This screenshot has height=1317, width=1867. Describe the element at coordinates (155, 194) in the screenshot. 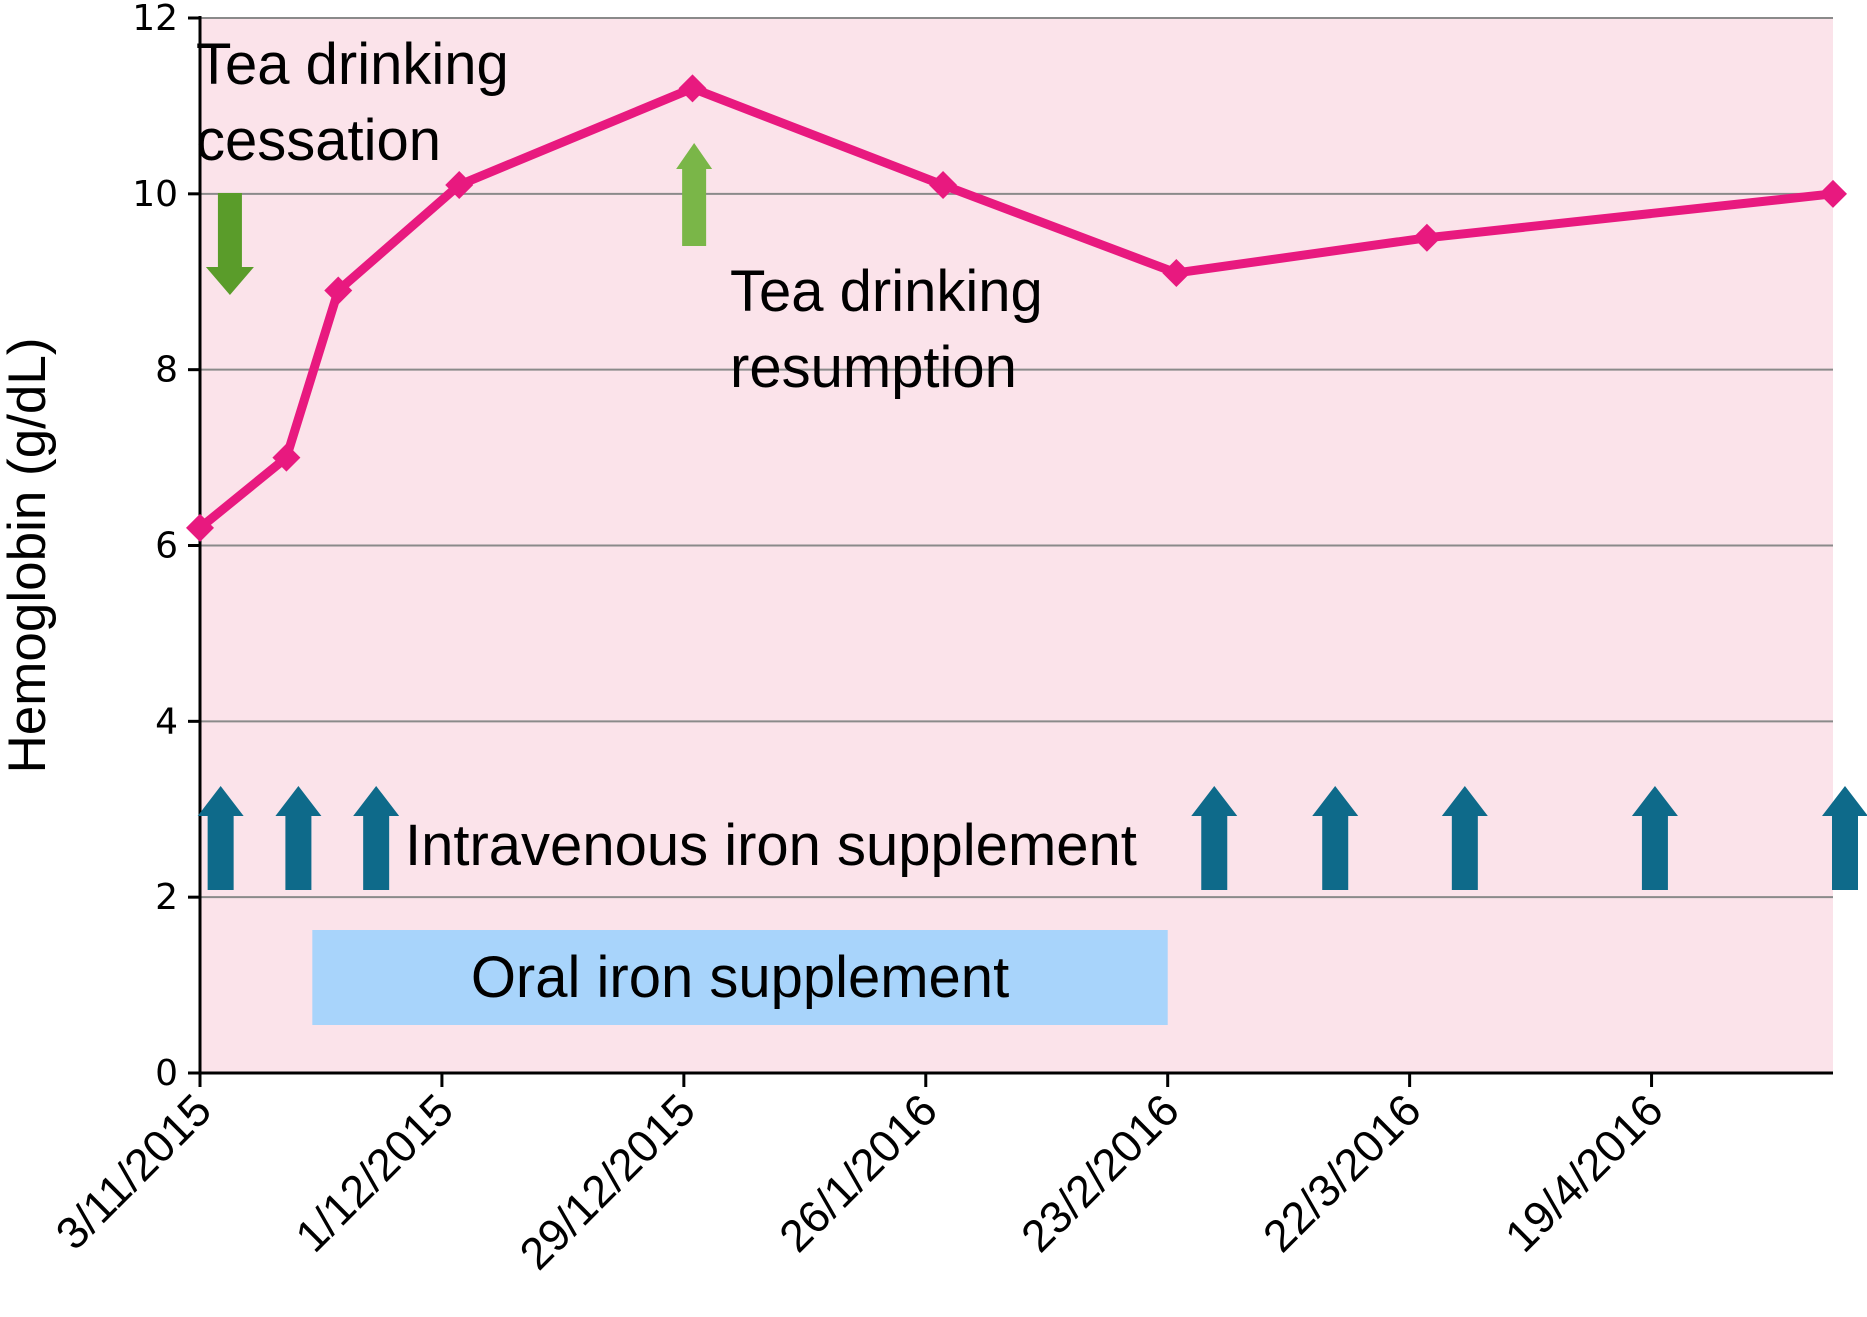

I see `y-tick-label: 10` at that location.